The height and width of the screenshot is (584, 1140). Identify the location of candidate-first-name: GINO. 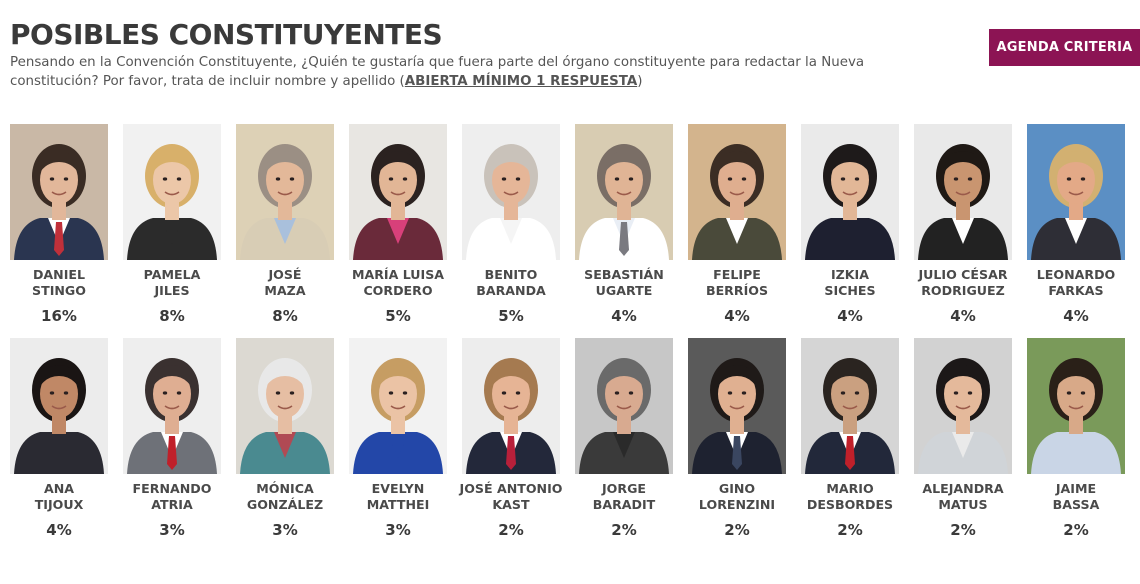
(737, 488).